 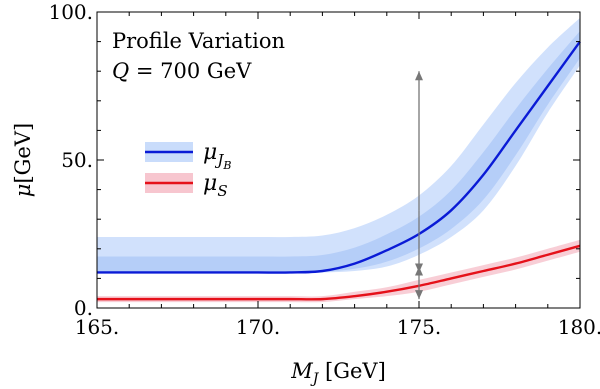 I want to click on x-axis-label: MJ [GeV], so click(x=338, y=373).